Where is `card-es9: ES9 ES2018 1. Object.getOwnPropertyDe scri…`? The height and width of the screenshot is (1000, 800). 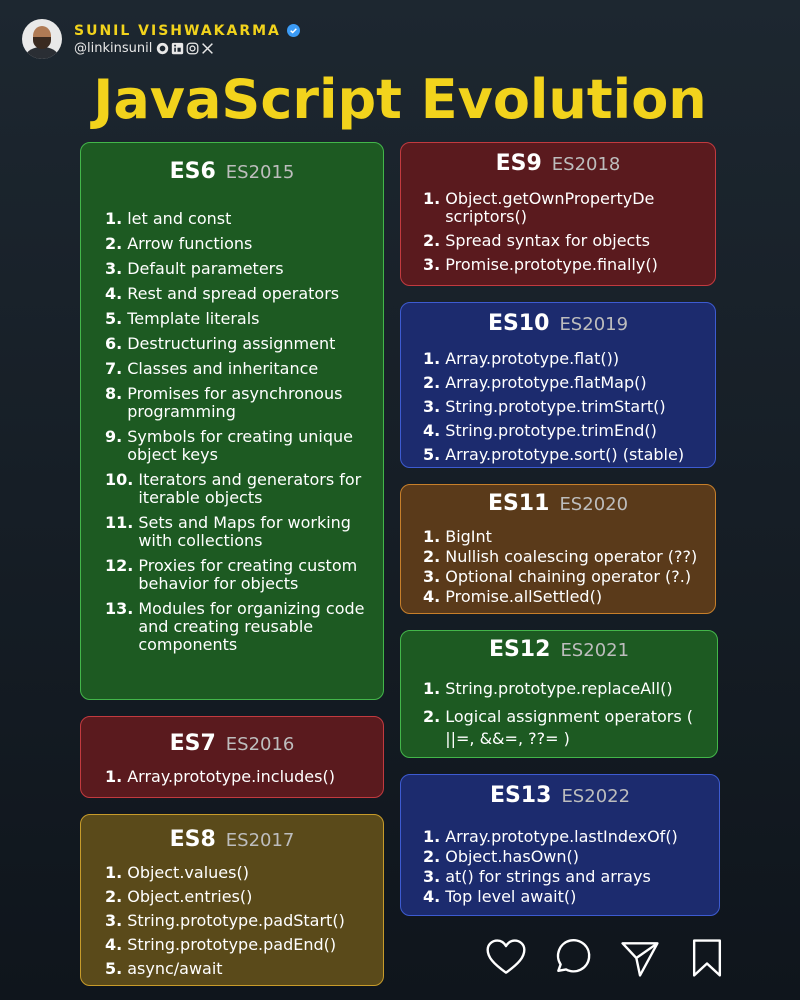 card-es9: ES9 ES2018 1. Object.getOwnPropertyDe scri… is located at coordinates (558, 214).